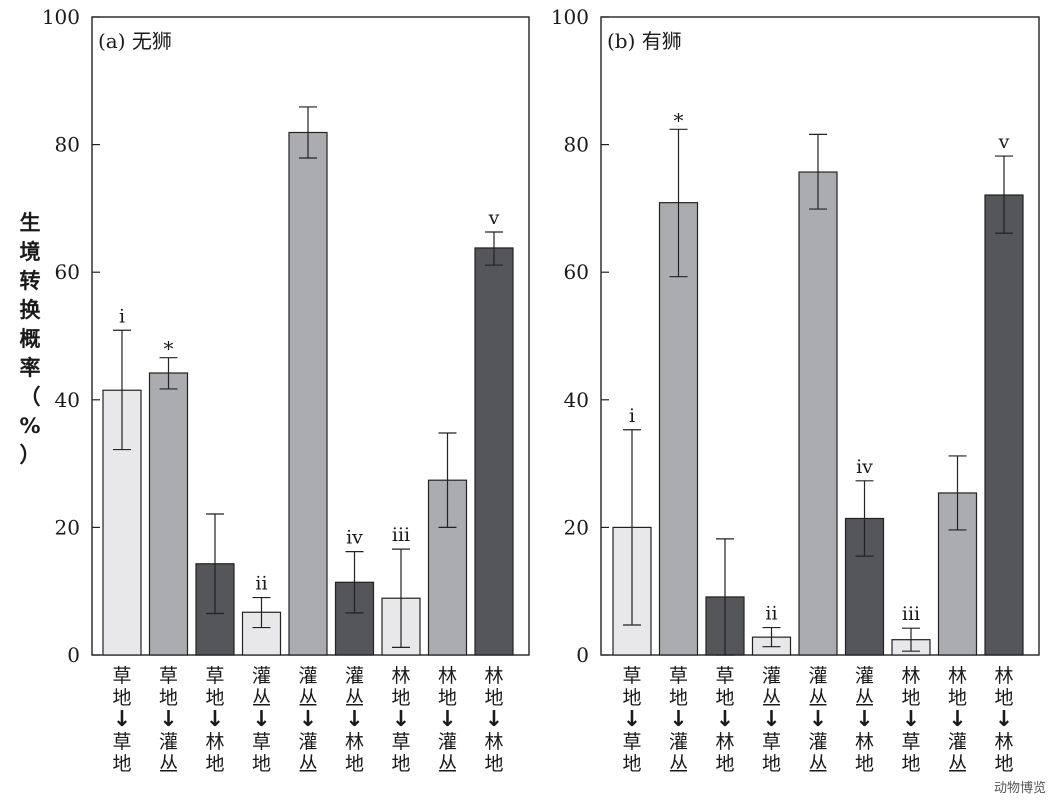 The image size is (1056, 800). I want to click on y-tick-label: 100, so click(61, 17).